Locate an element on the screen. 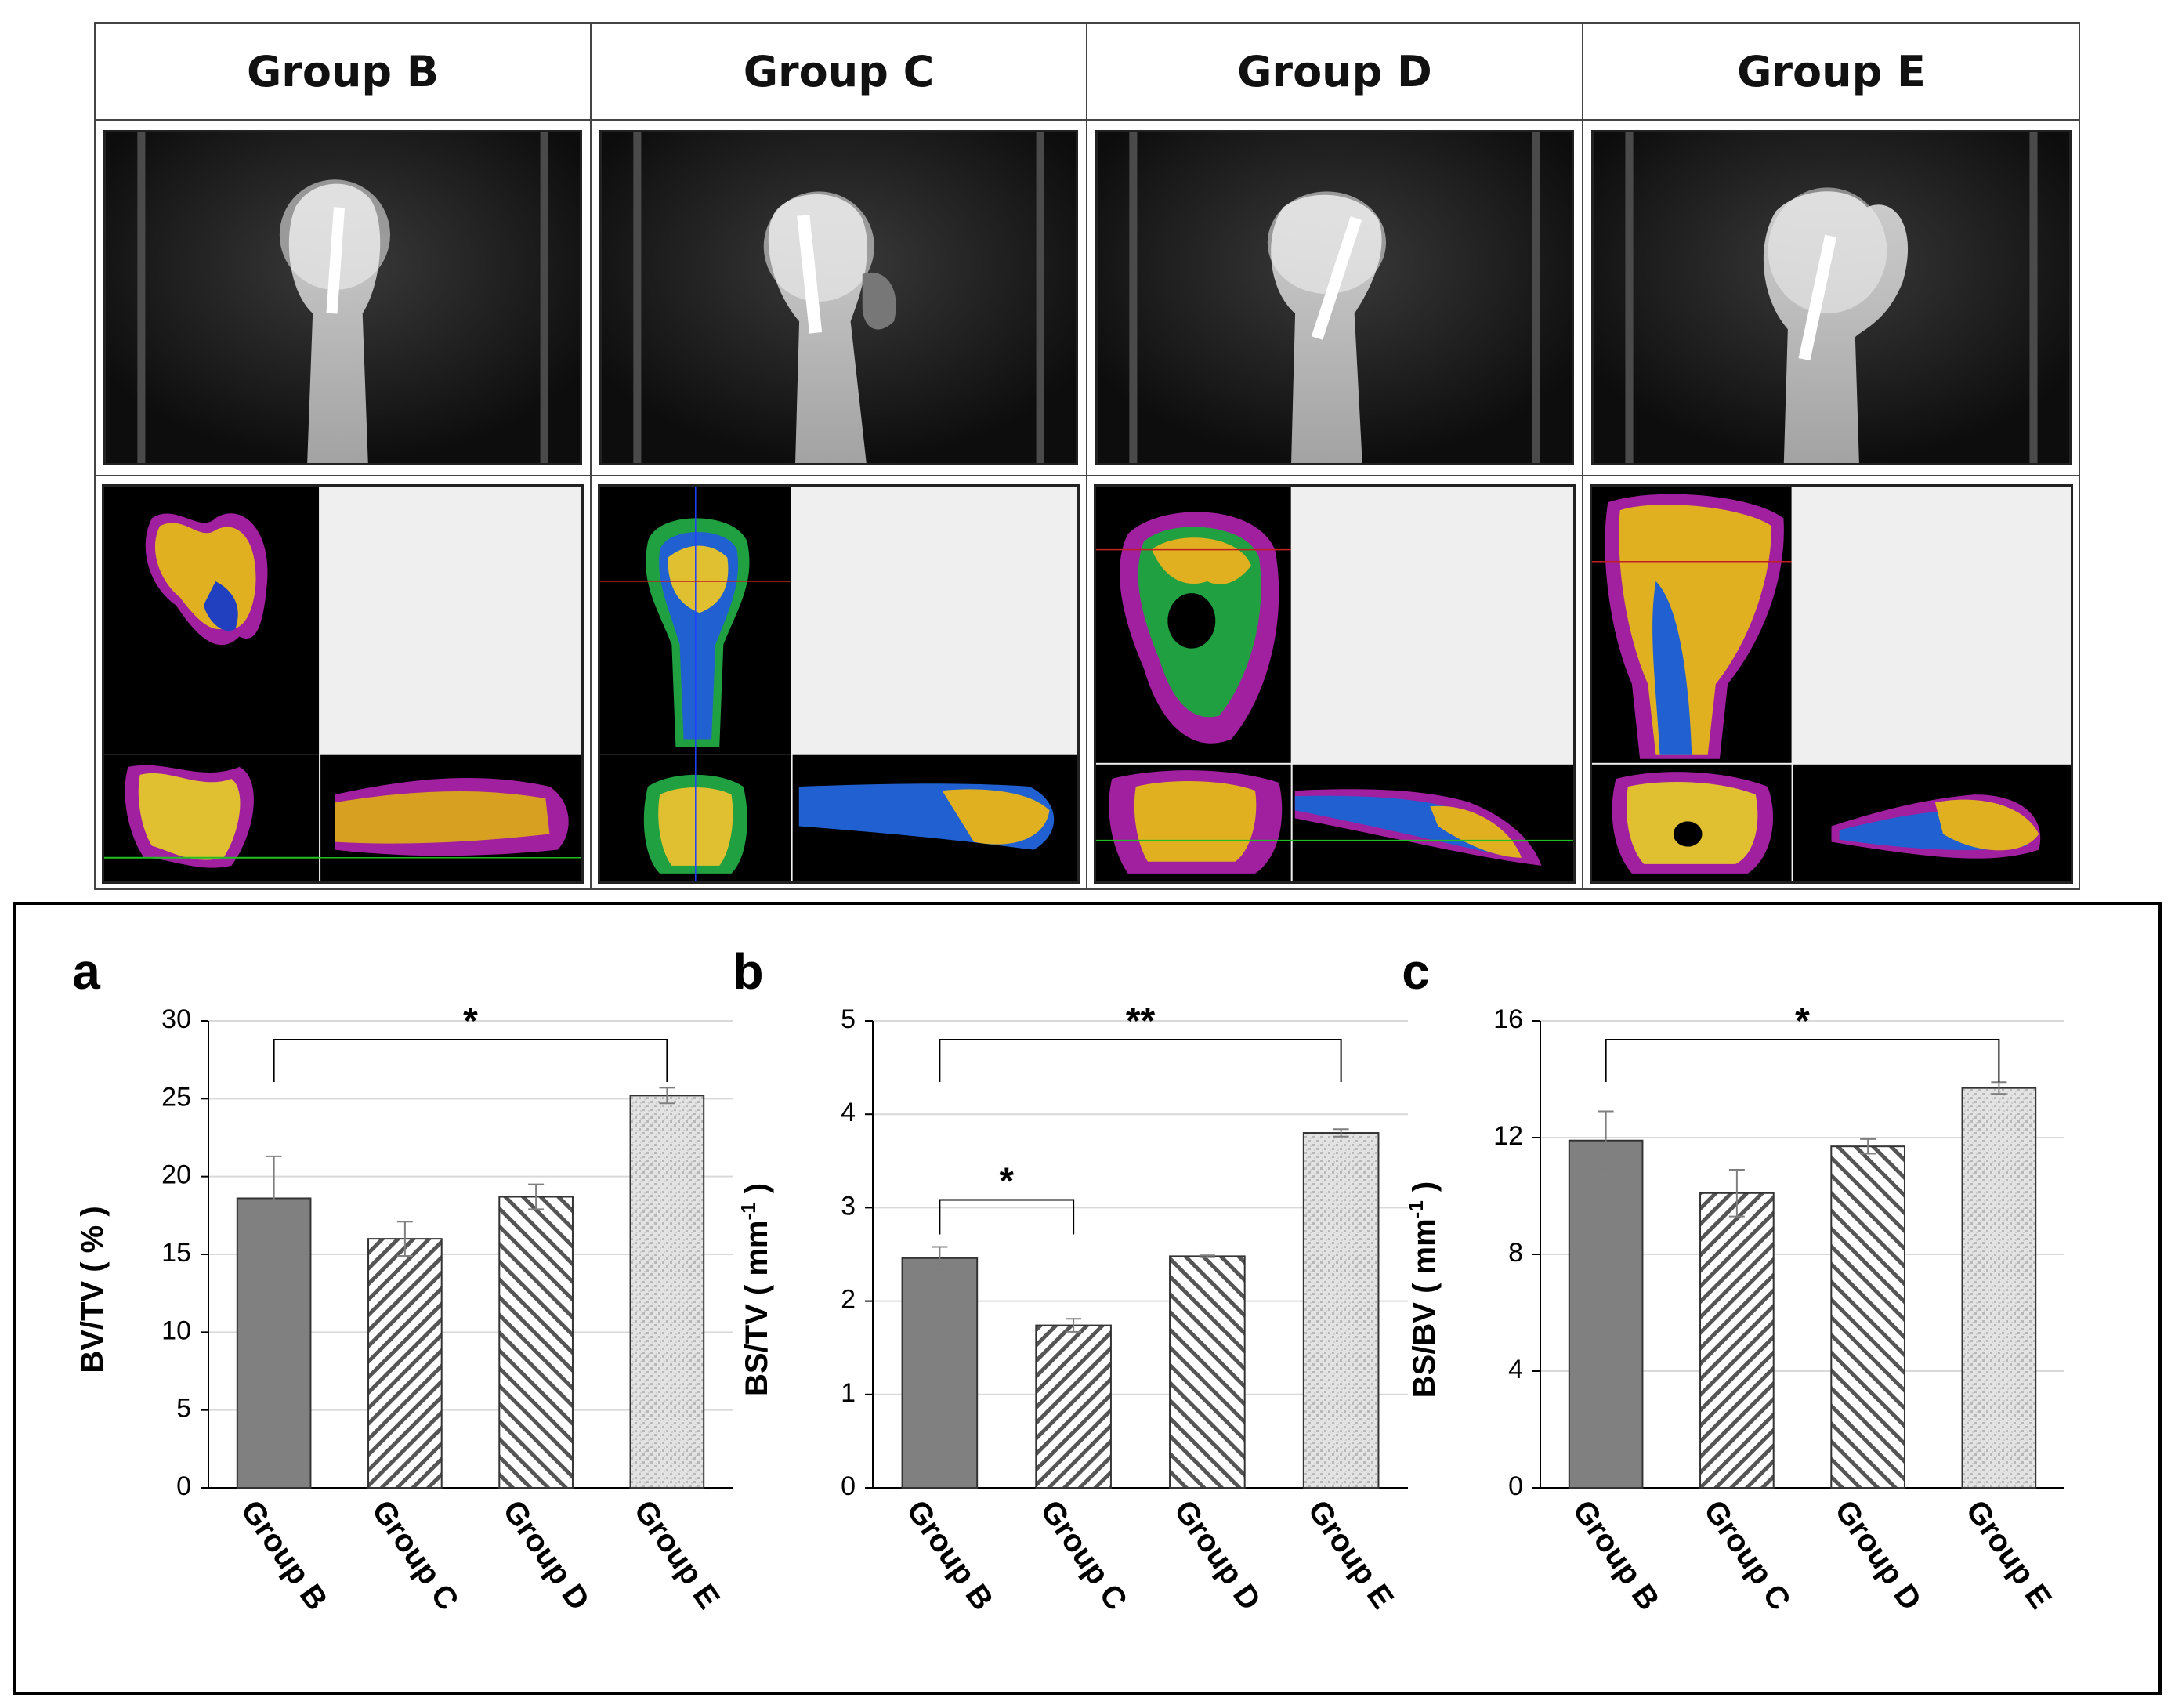 The image size is (2182, 1708). column-group-e: Group E is located at coordinates (1831, 456).